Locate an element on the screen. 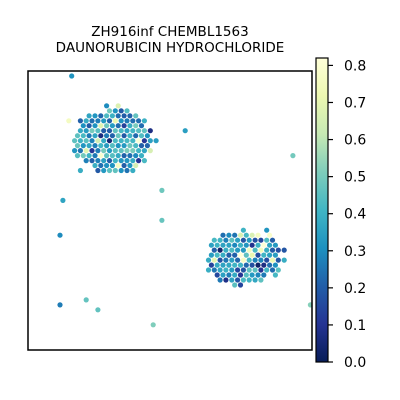 Image resolution: width=400 pixels, height=400 pixels. chart-title-line2: DAUNORUBICIN HYDROCHLORIDE is located at coordinates (170, 48).